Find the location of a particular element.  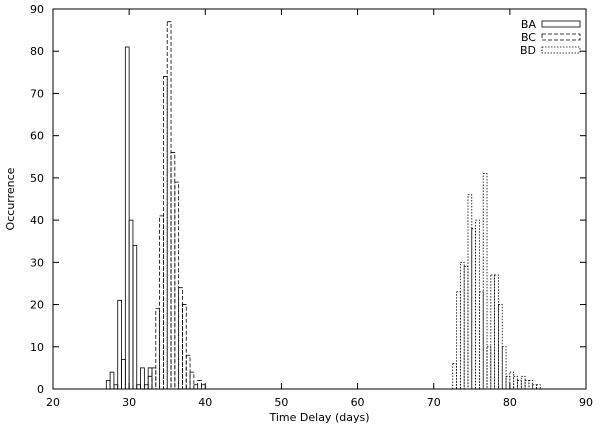

legend-swatch-bd is located at coordinates (561, 50).